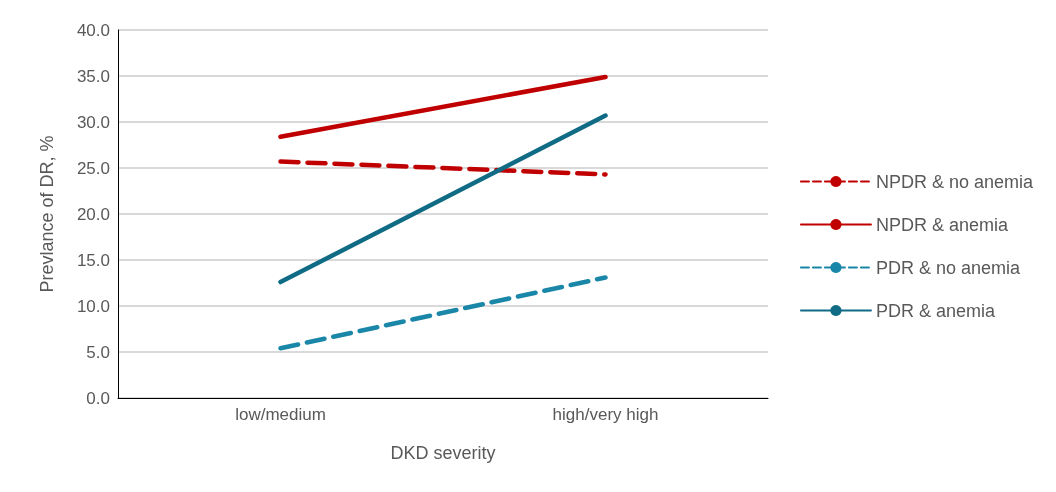 Image resolution: width=1056 pixels, height=492 pixels. What do you see at coordinates (93, 122) in the screenshot?
I see `y-tick-label: 30.0` at bounding box center [93, 122].